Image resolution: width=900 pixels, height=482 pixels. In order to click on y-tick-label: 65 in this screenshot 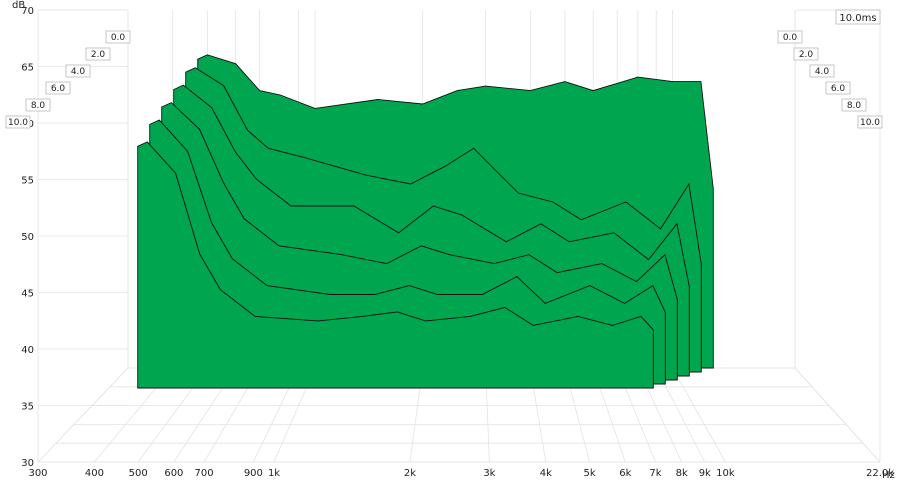, I will do `click(27, 68)`.